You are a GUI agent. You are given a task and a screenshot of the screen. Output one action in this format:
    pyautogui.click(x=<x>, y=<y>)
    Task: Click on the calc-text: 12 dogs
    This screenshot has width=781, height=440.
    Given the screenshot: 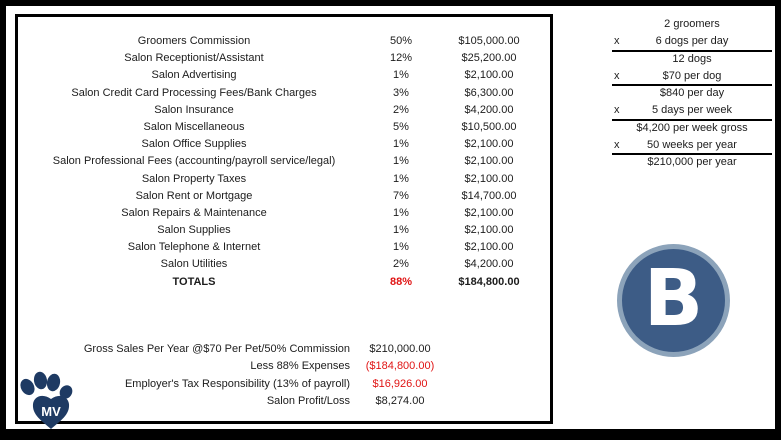 What is the action you would take?
    pyautogui.click(x=692, y=58)
    